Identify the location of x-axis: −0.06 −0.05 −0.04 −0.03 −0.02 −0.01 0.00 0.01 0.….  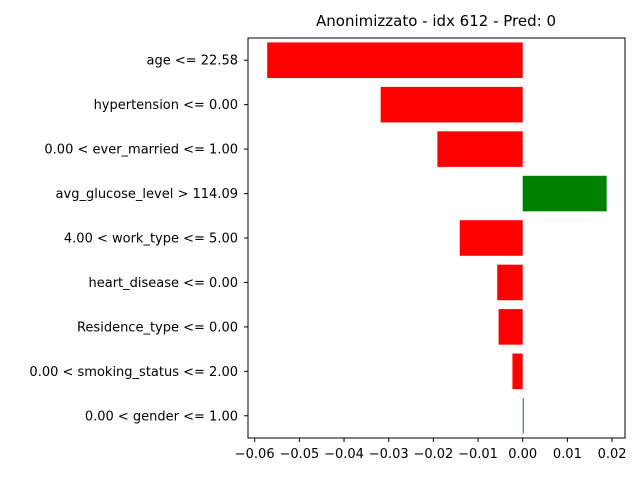
(431, 450).